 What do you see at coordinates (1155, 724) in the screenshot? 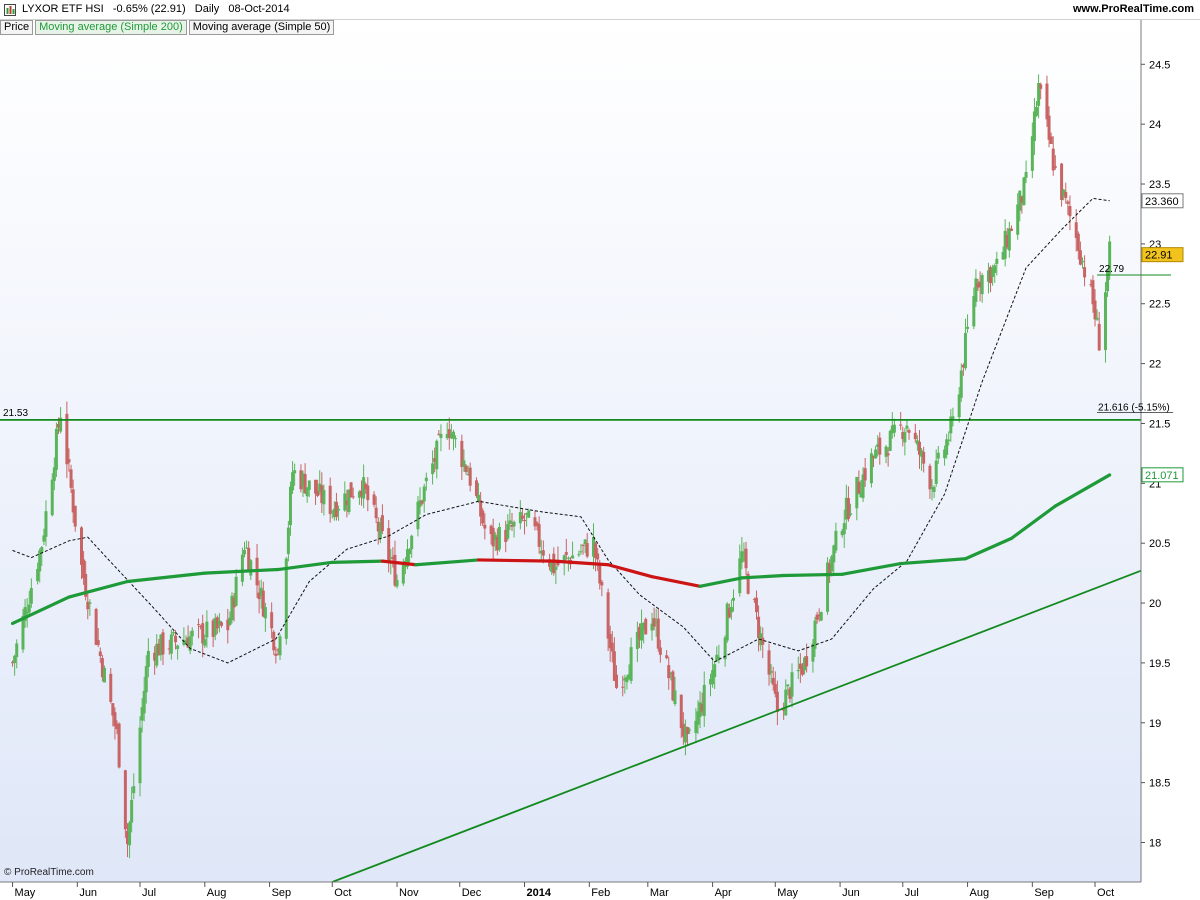
I see `y-tick-label: 19` at bounding box center [1155, 724].